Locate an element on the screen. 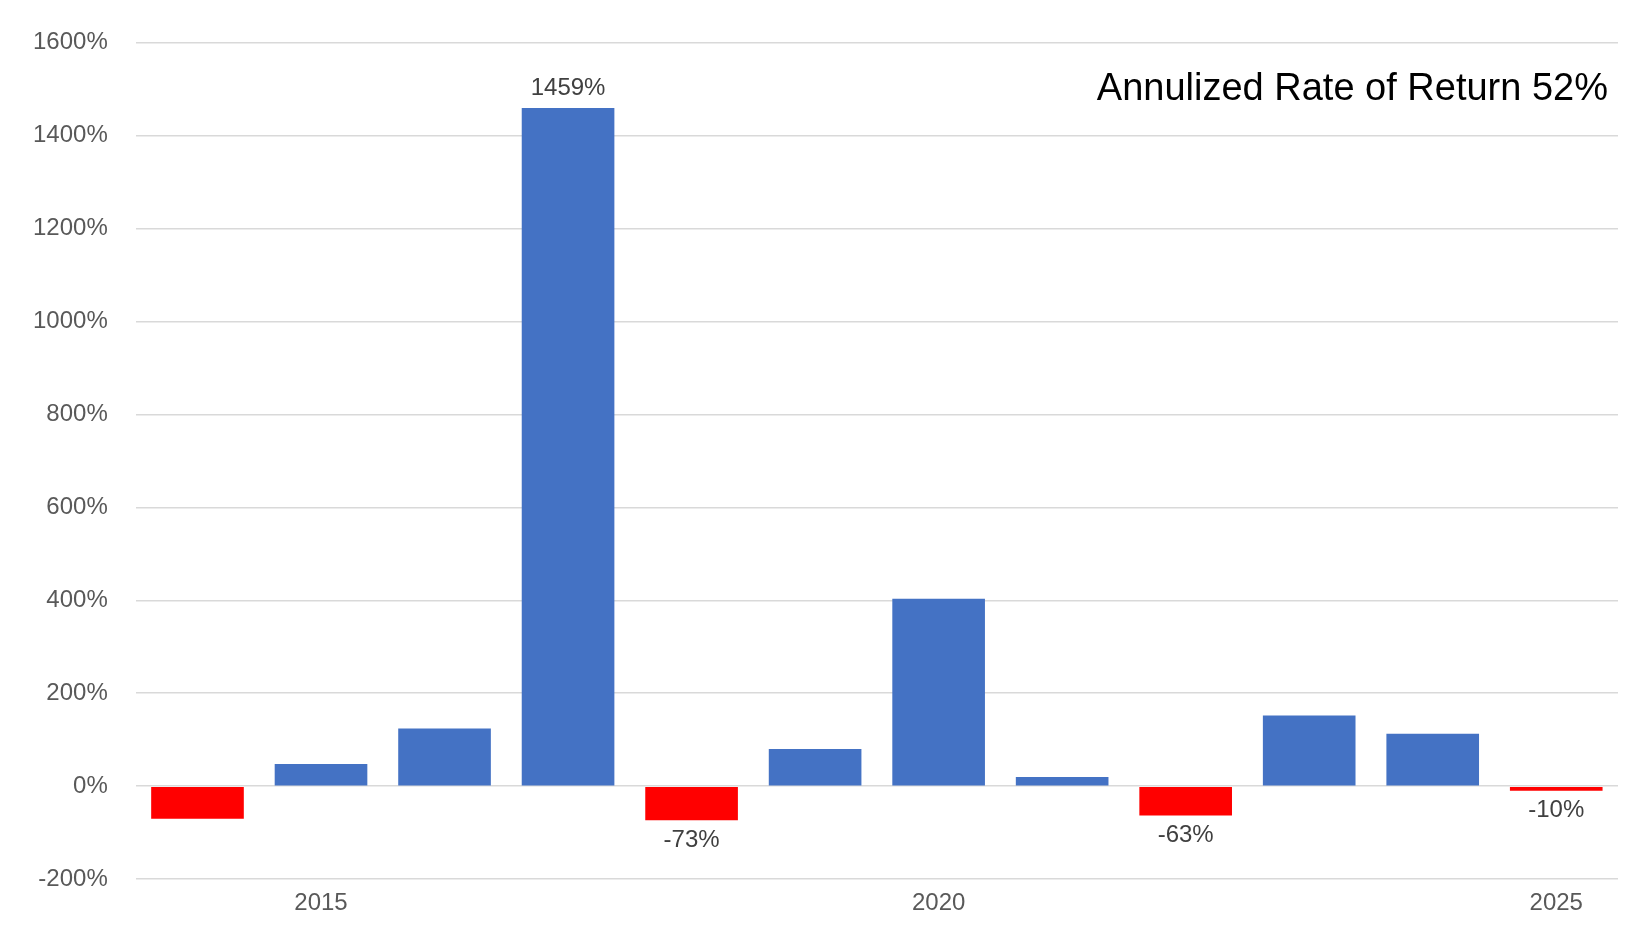 The width and height of the screenshot is (1628, 933). x-tick-label: 2015 is located at coordinates (321, 902).